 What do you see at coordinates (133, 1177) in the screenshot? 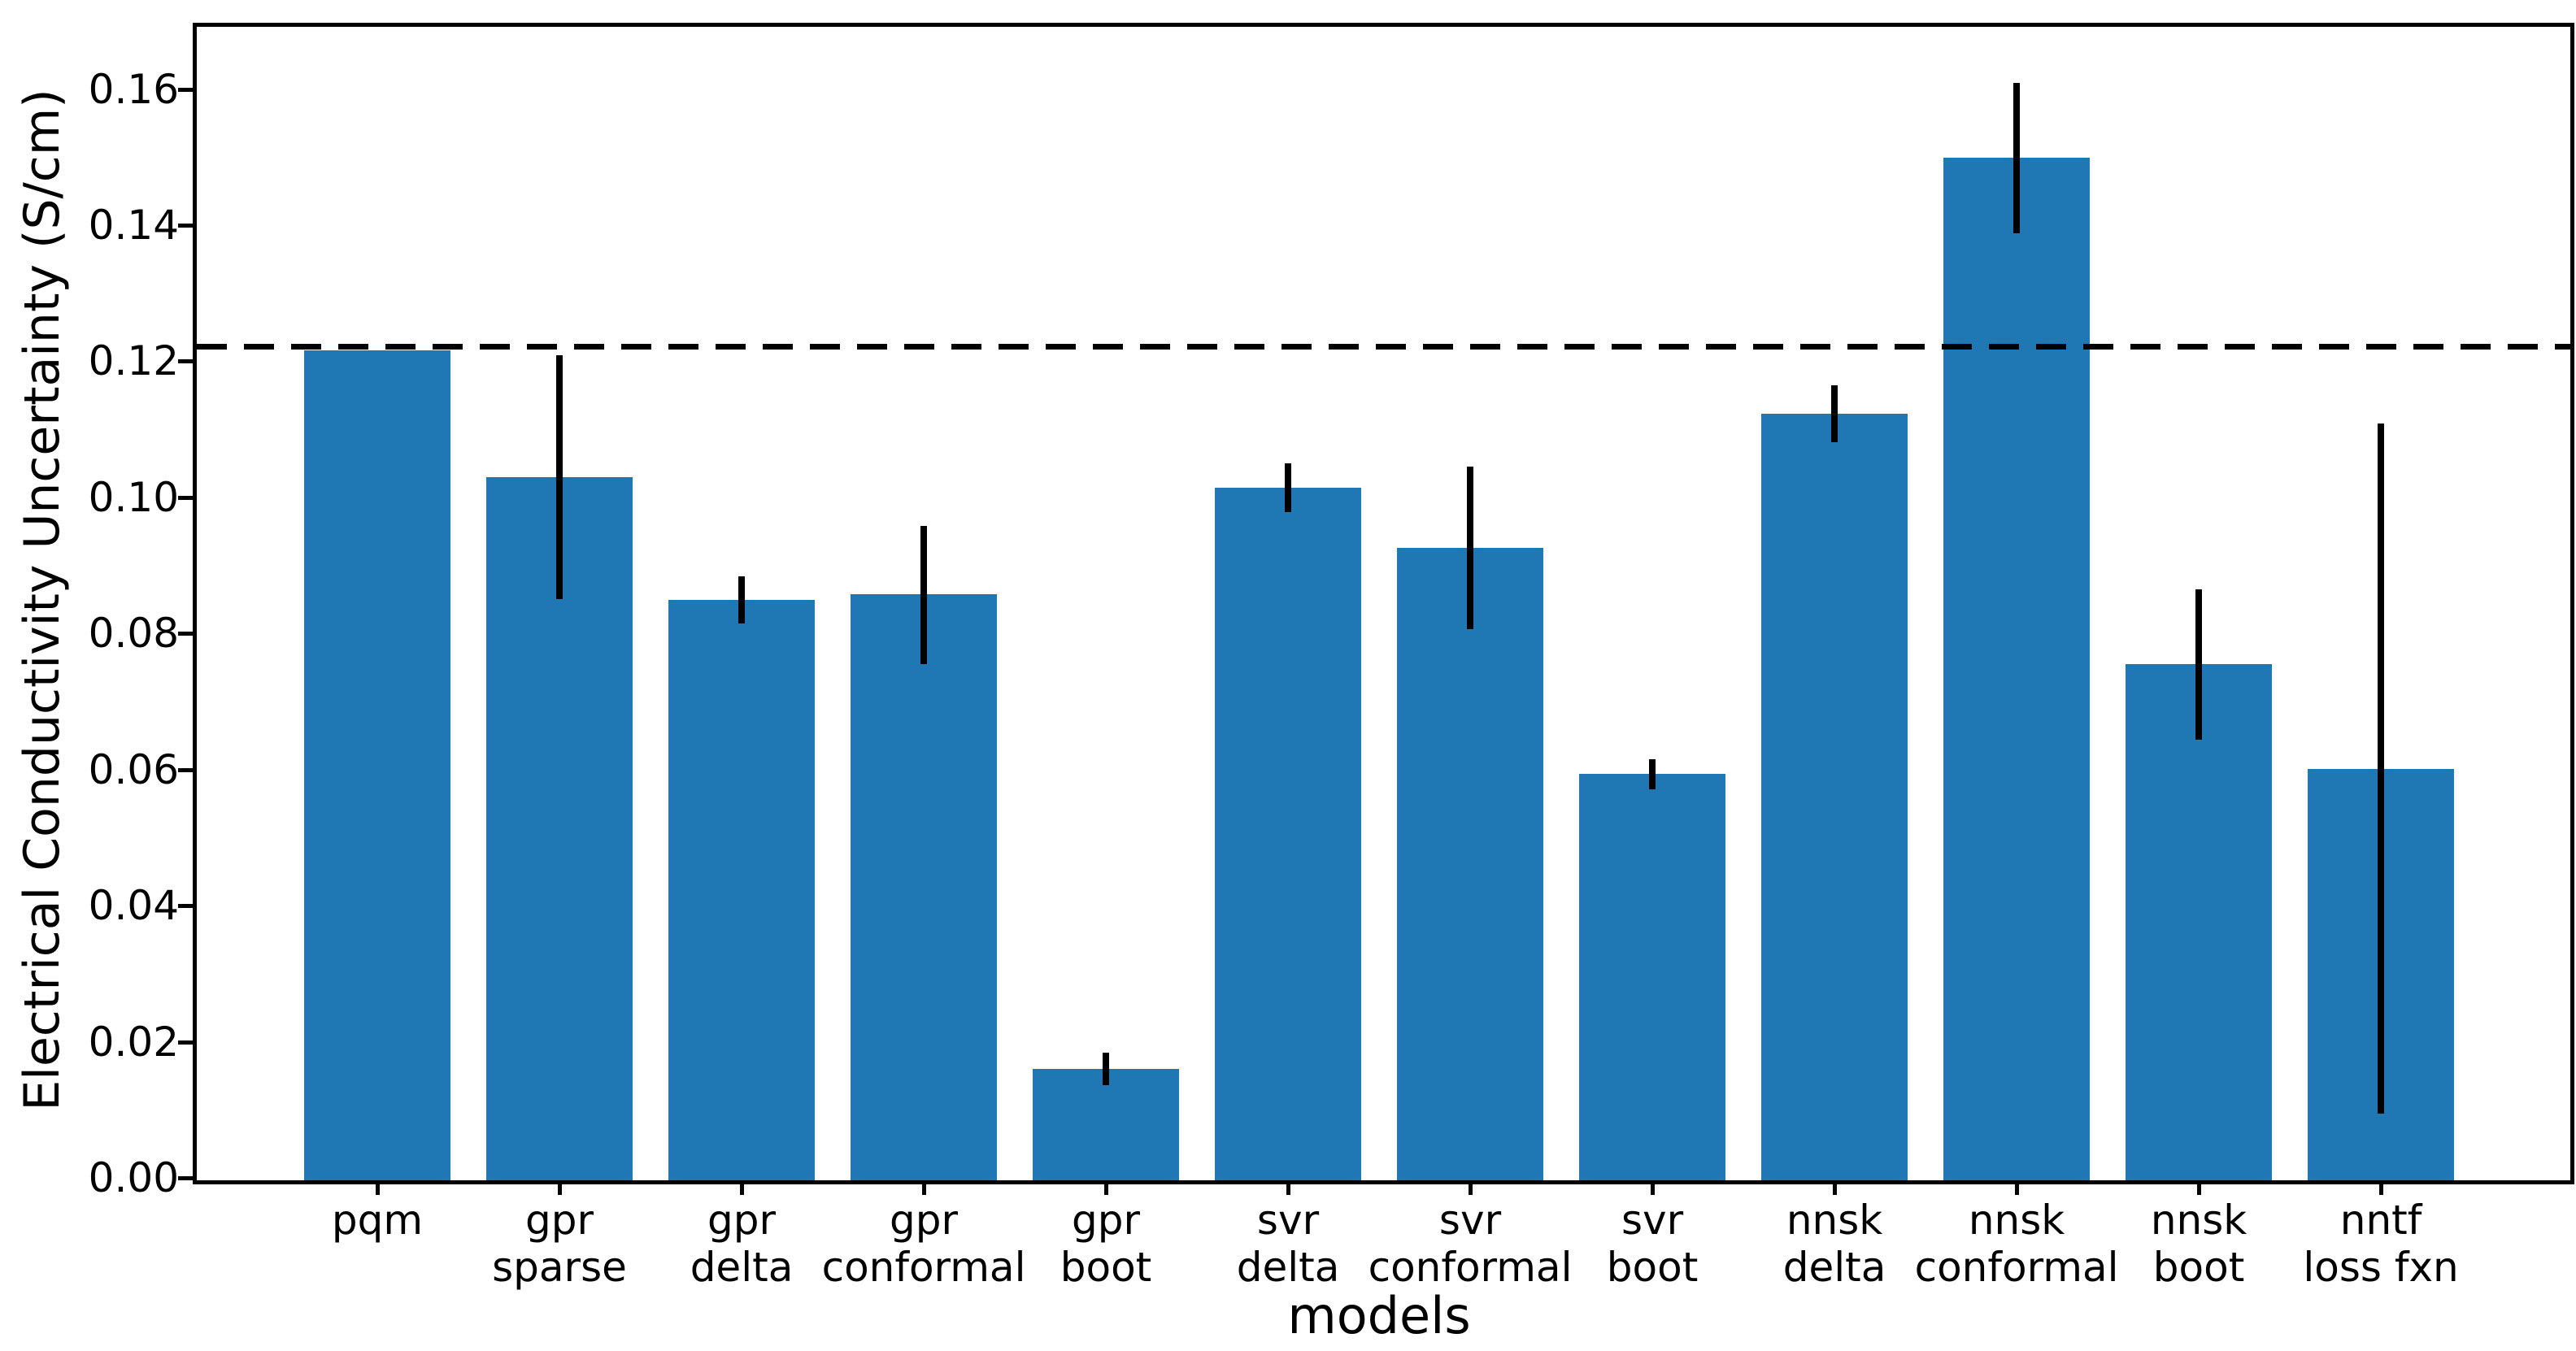
I see `y-tick-label: 0.00` at bounding box center [133, 1177].